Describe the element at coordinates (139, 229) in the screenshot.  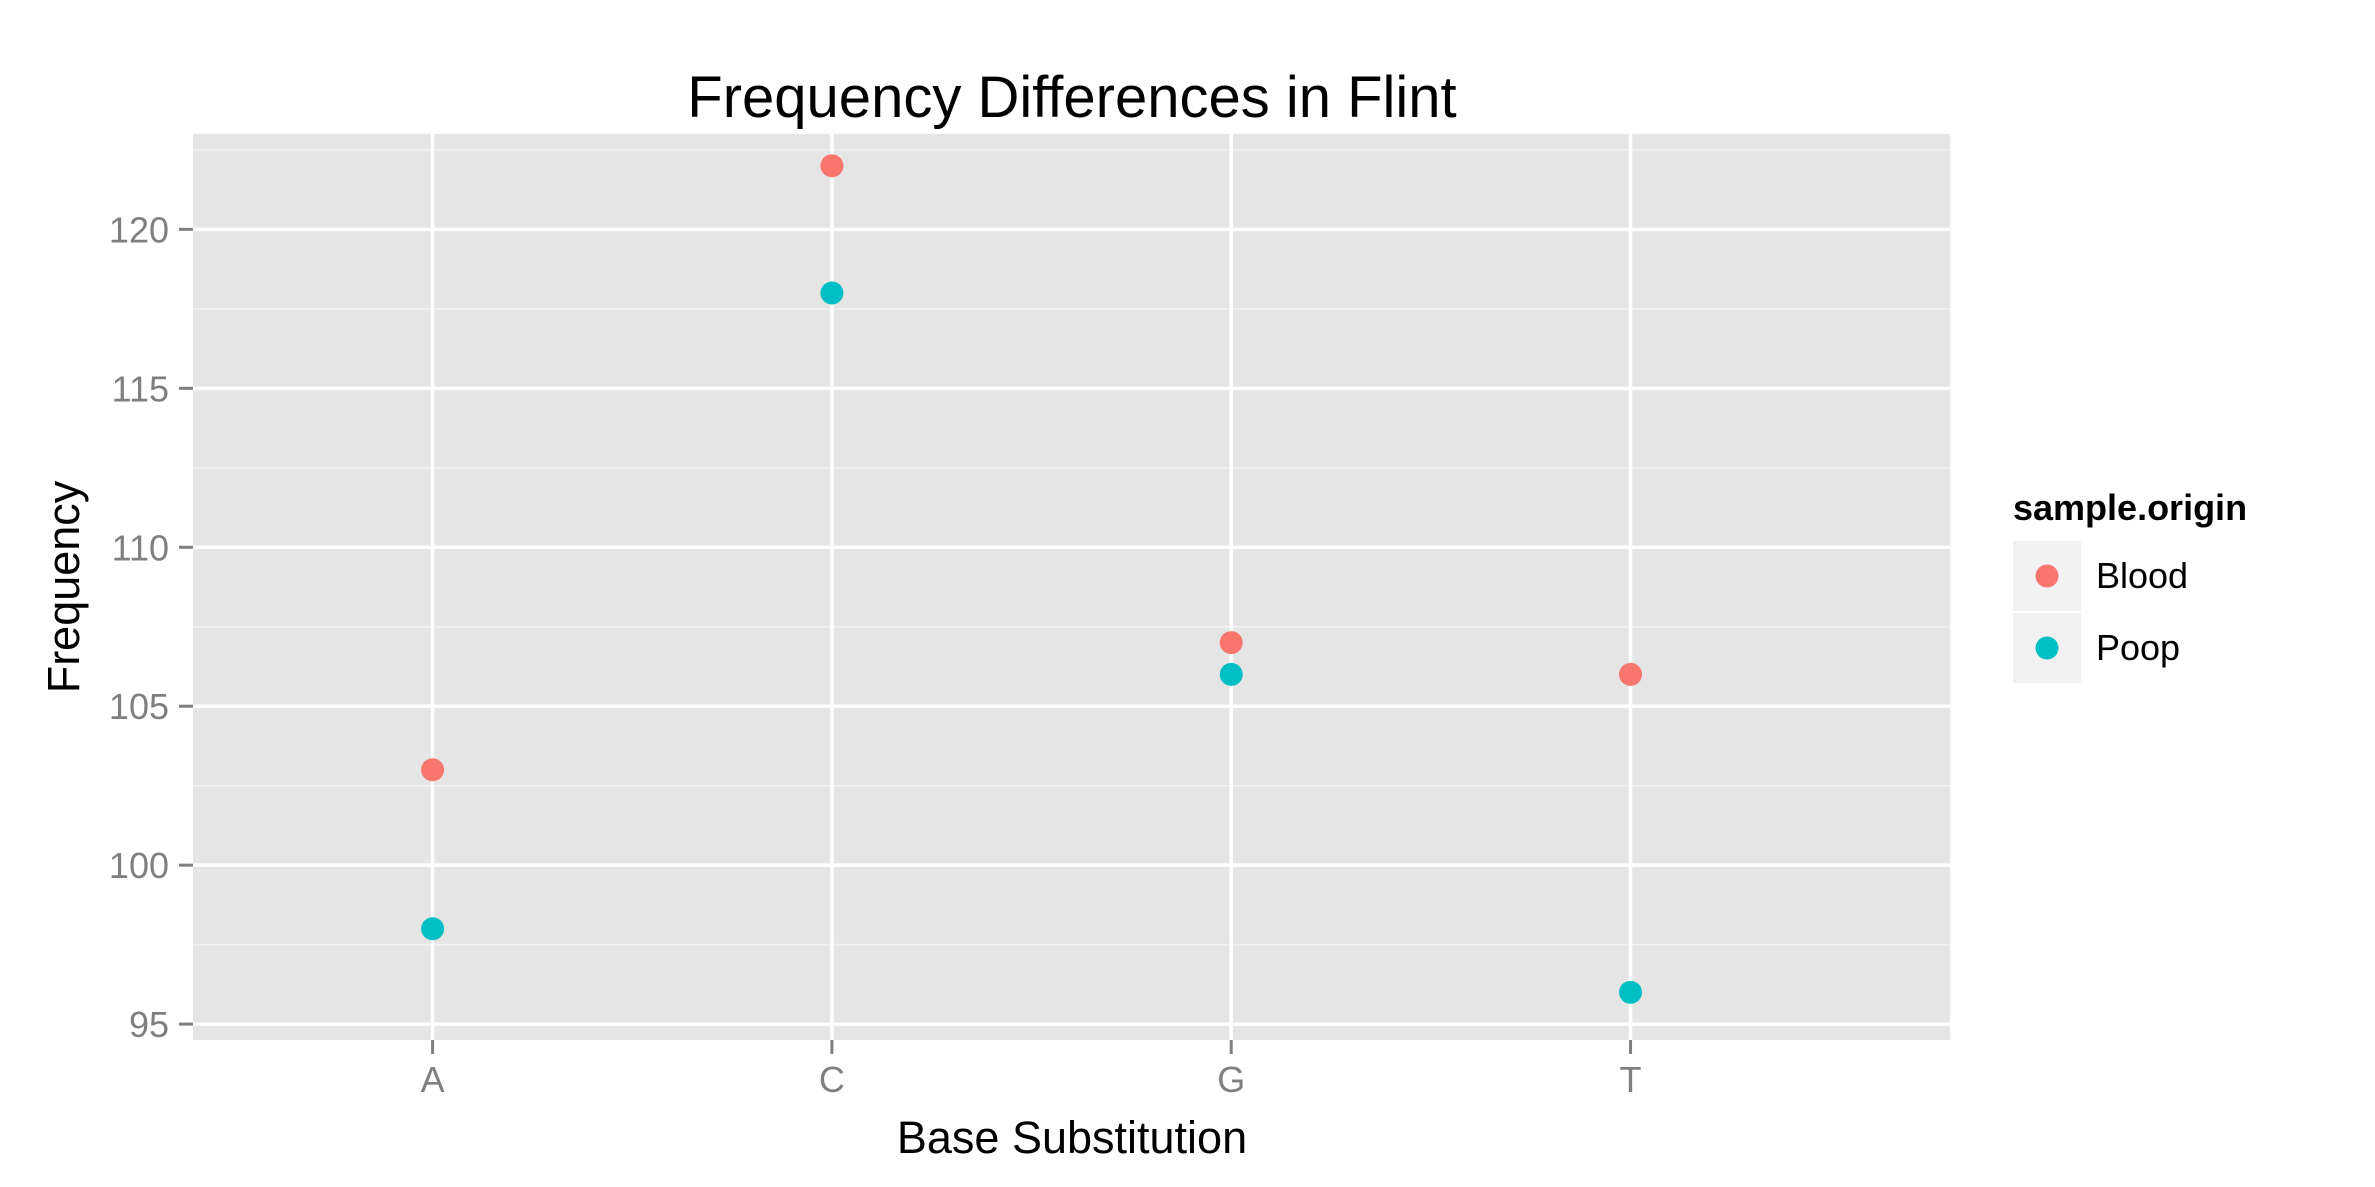
I see `y-tick-label: 120` at that location.